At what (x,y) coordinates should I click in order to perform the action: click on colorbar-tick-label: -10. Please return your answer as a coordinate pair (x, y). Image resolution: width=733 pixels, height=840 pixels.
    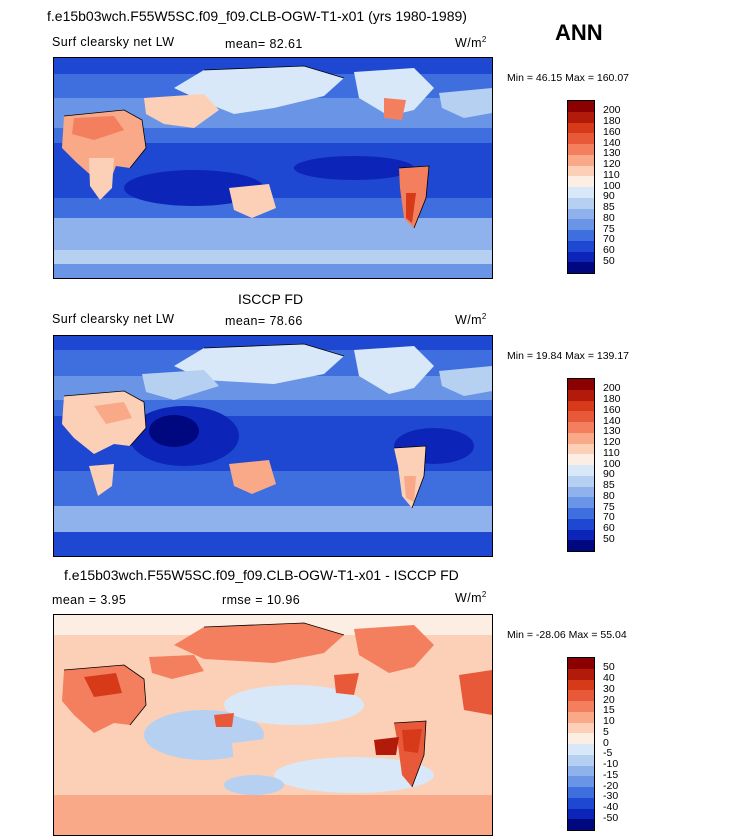
    Looking at the image, I should click on (611, 764).